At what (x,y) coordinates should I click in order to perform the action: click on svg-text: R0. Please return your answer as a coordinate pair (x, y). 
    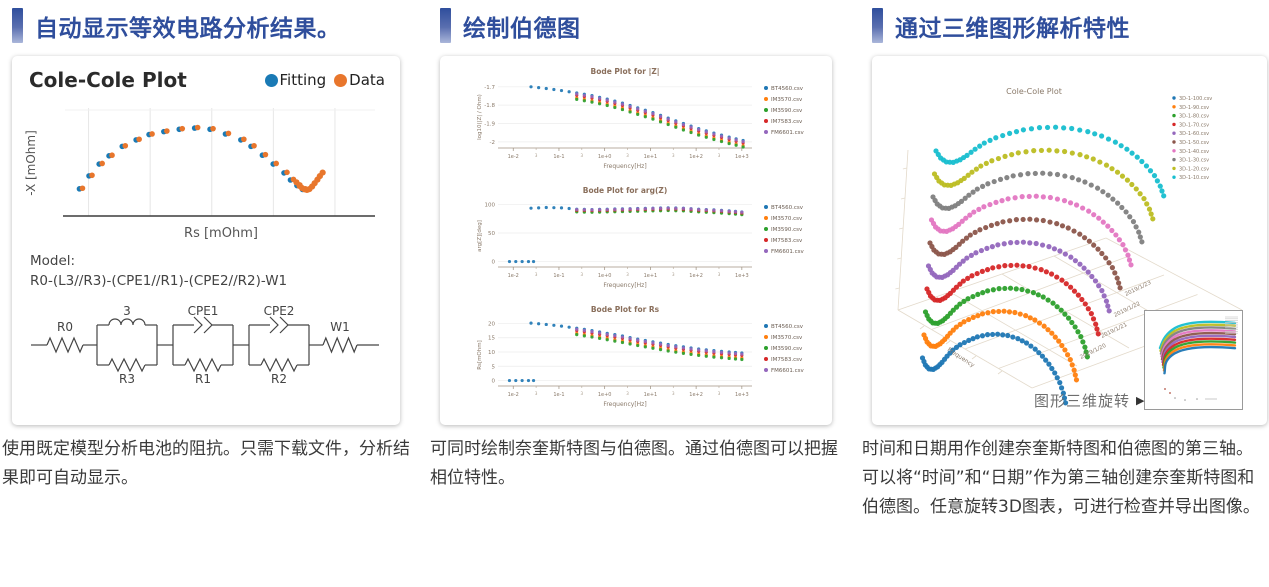
    Looking at the image, I should click on (65, 327).